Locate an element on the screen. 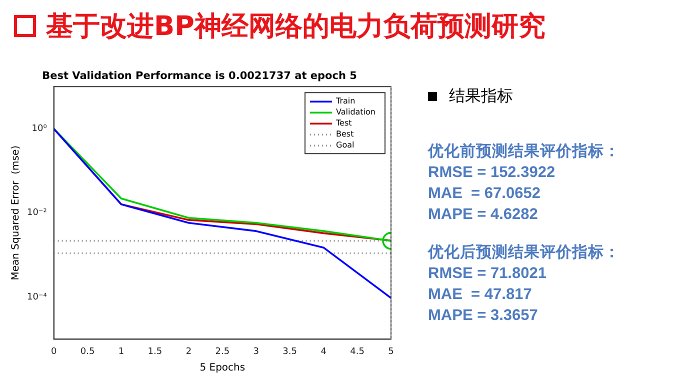  legend-label: Goal is located at coordinates (345, 145).